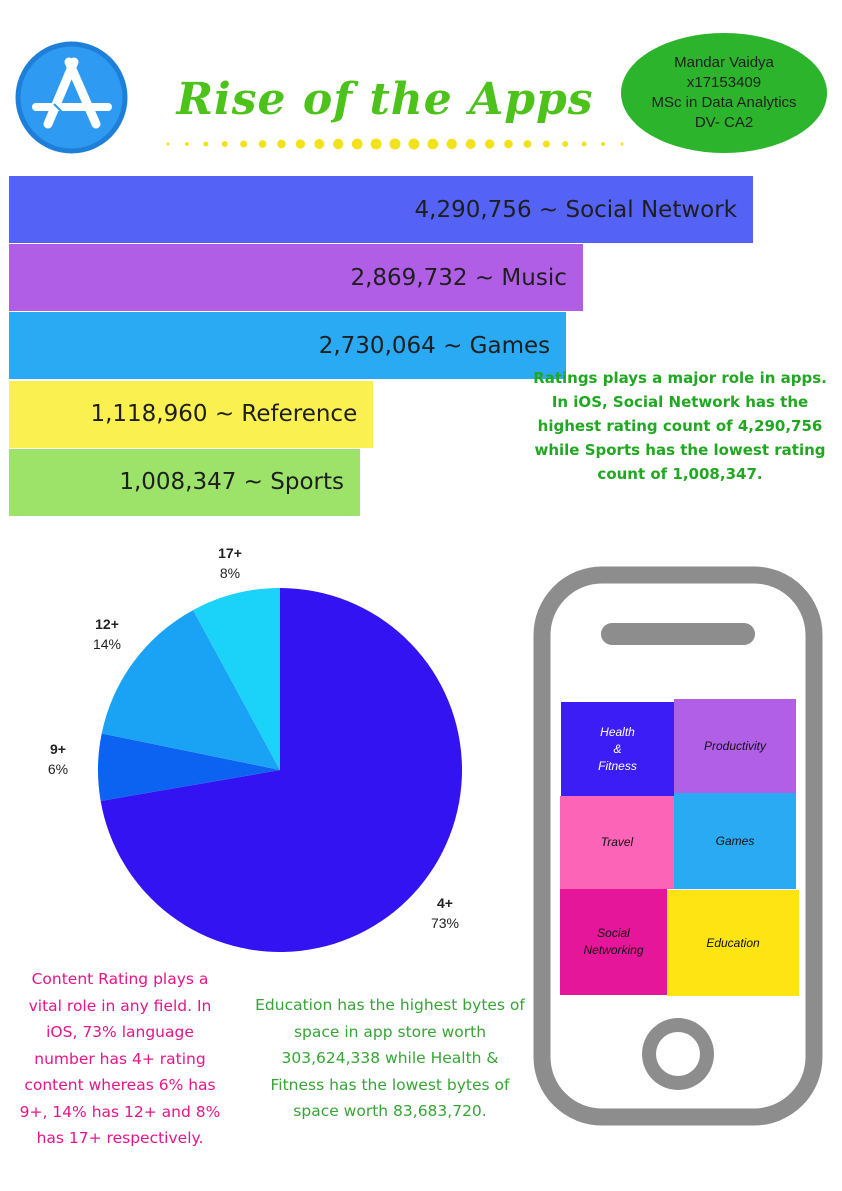 This screenshot has height=1191, width=842. What do you see at coordinates (434, 345) in the screenshot?
I see `bar-label: 2,730,064 ~ Games` at bounding box center [434, 345].